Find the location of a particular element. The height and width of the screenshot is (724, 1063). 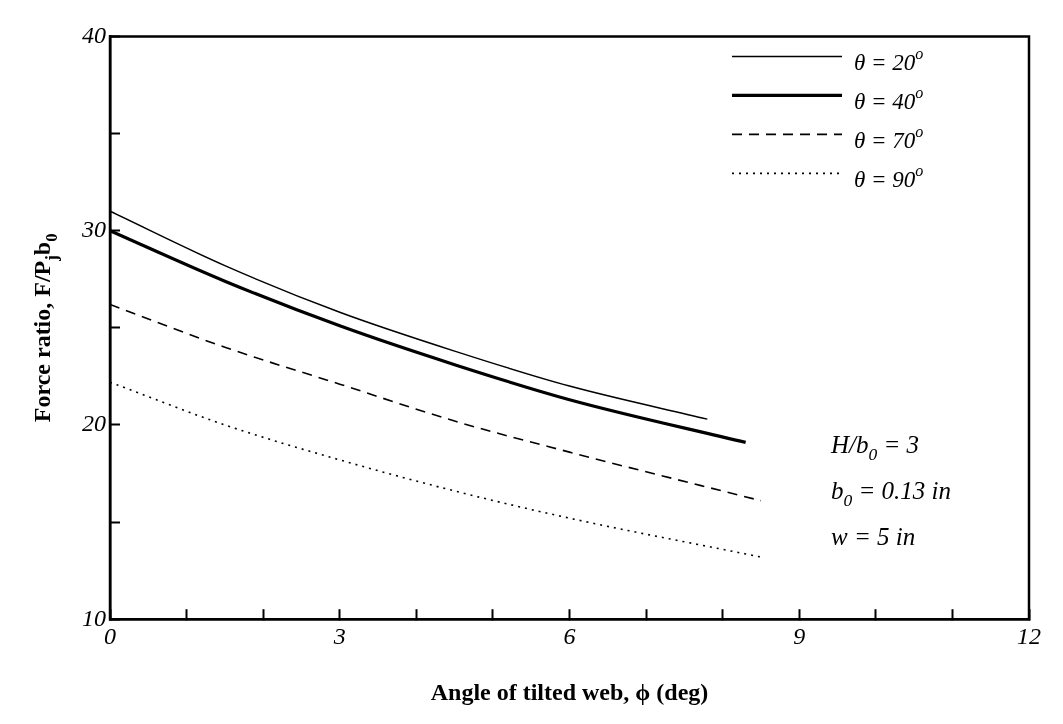

y-tick-label: 10 is located at coordinates (94, 617).